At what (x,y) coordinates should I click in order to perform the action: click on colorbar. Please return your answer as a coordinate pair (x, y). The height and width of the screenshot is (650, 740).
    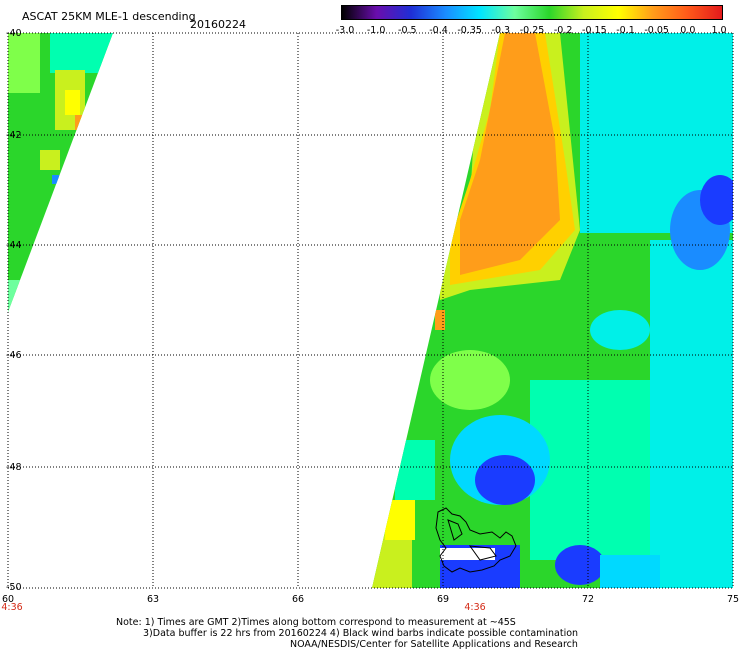
    Looking at the image, I should click on (532, 12).